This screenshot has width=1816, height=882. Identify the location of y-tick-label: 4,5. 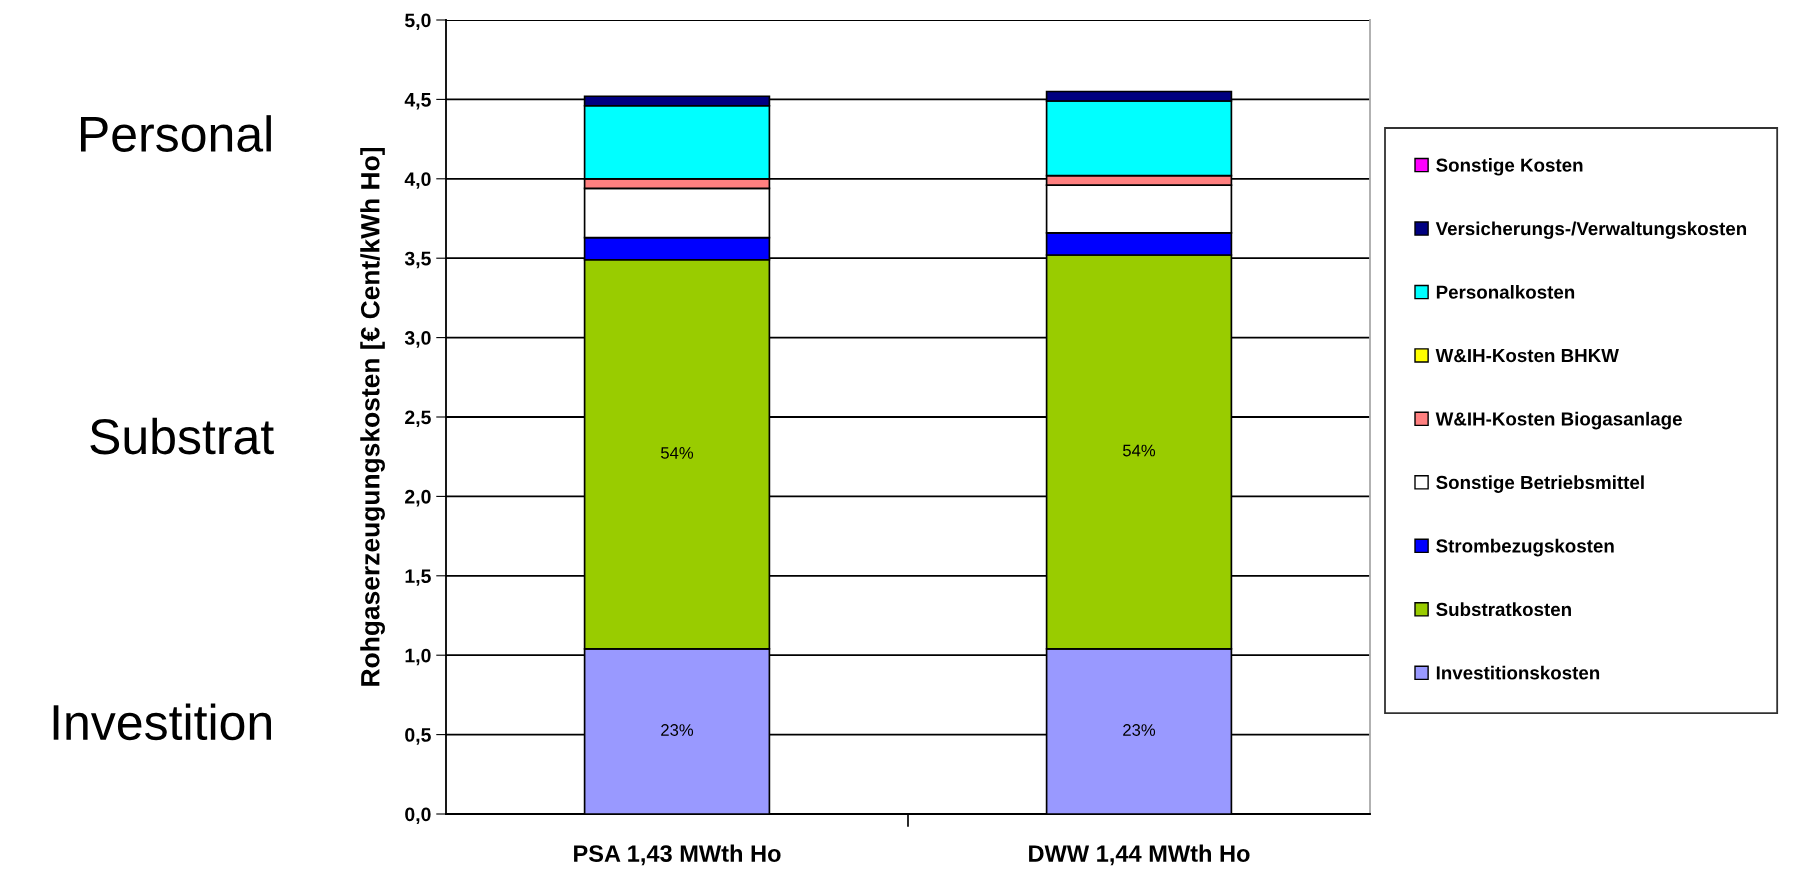
(417, 101).